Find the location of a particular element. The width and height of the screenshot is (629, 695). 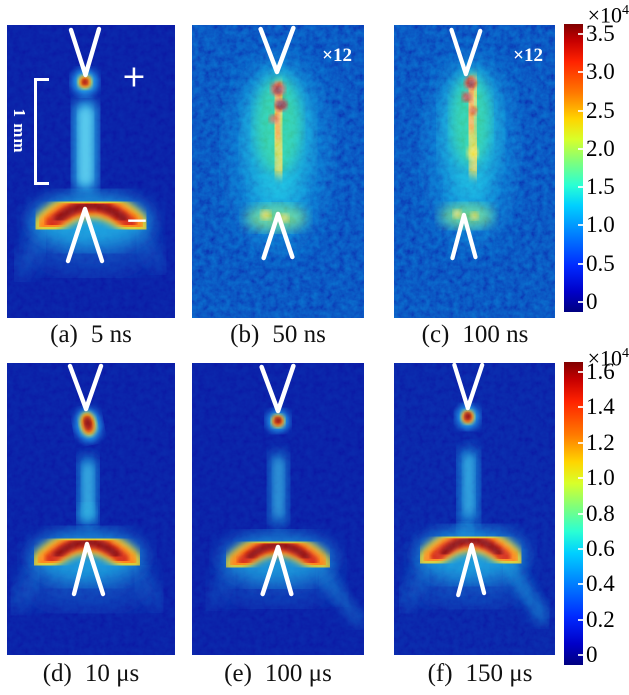

panel-f-bottom-electrode-line is located at coordinates (471, 570).